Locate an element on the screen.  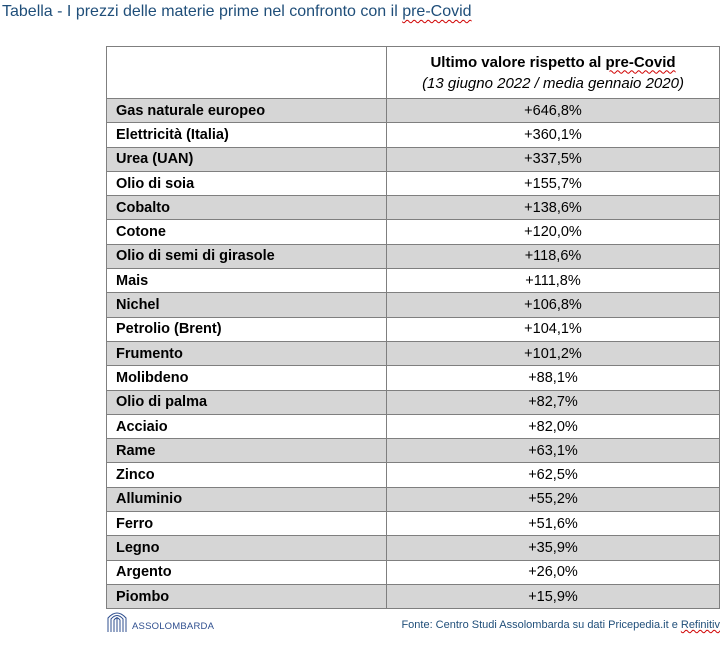
commodity-name: Cobalto is located at coordinates (246, 208).